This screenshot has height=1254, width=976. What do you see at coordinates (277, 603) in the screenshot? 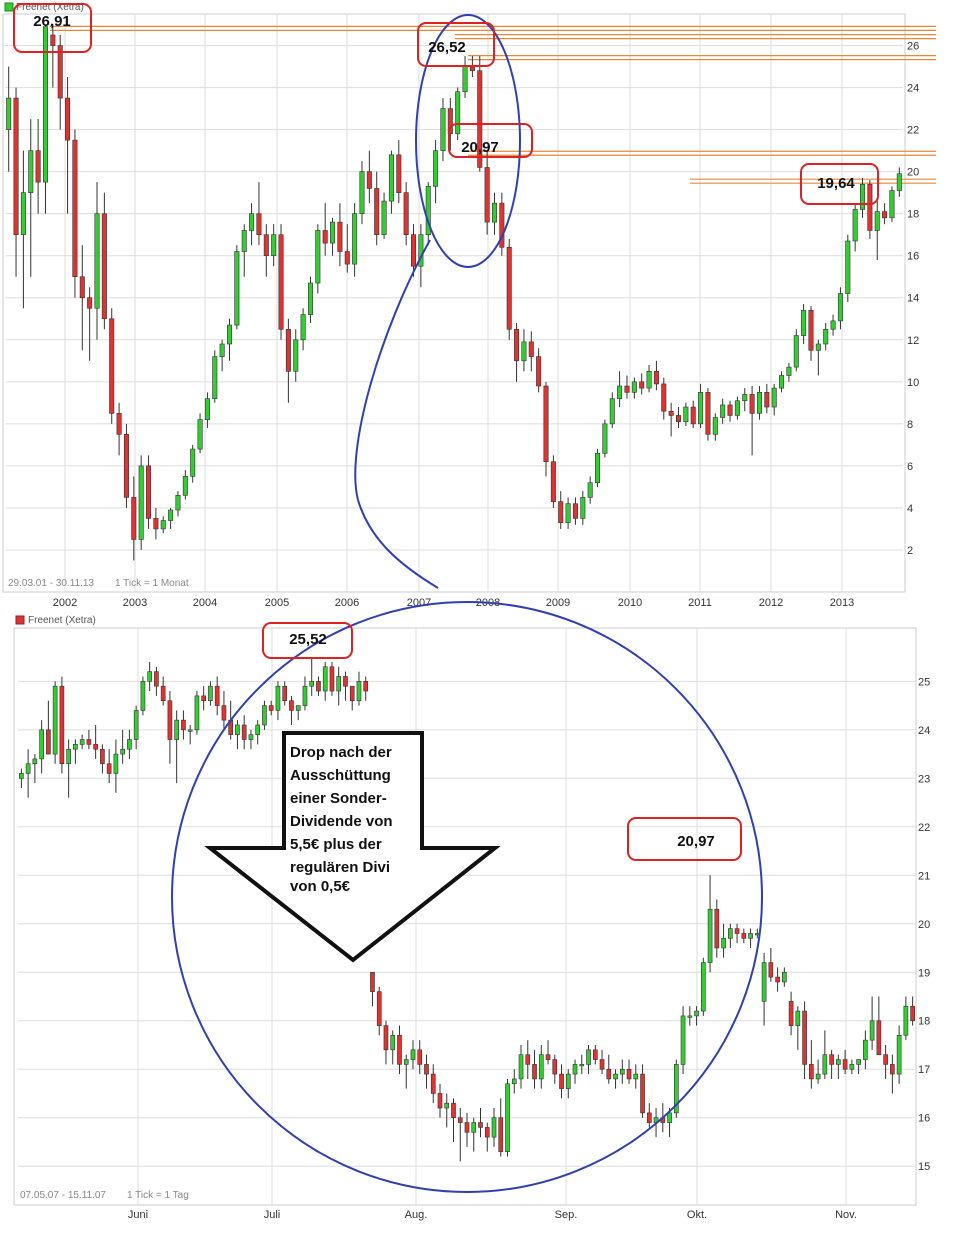
I see `x-tick-label: 2005` at bounding box center [277, 603].